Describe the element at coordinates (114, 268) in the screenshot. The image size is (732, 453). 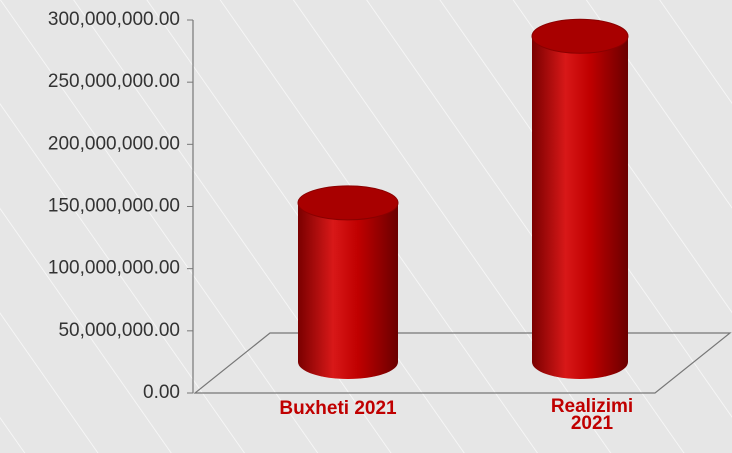
I see `y-tick-label: 100,000,000.00` at that location.